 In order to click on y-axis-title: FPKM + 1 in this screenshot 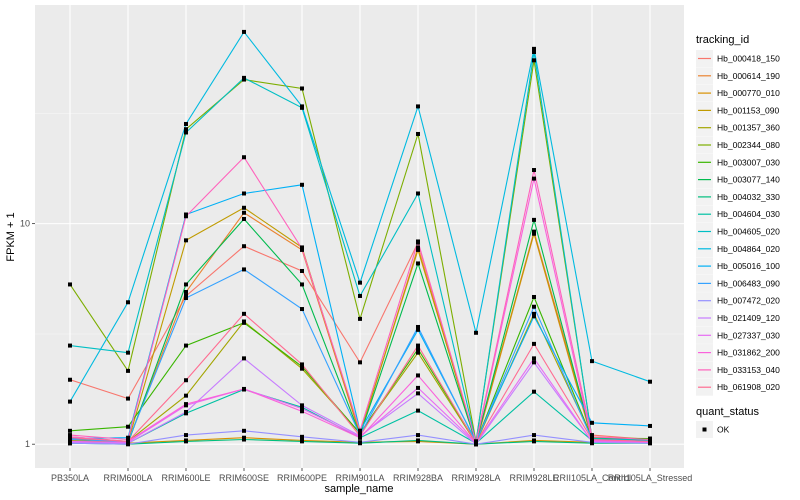, I will do `click(11, 236)`.